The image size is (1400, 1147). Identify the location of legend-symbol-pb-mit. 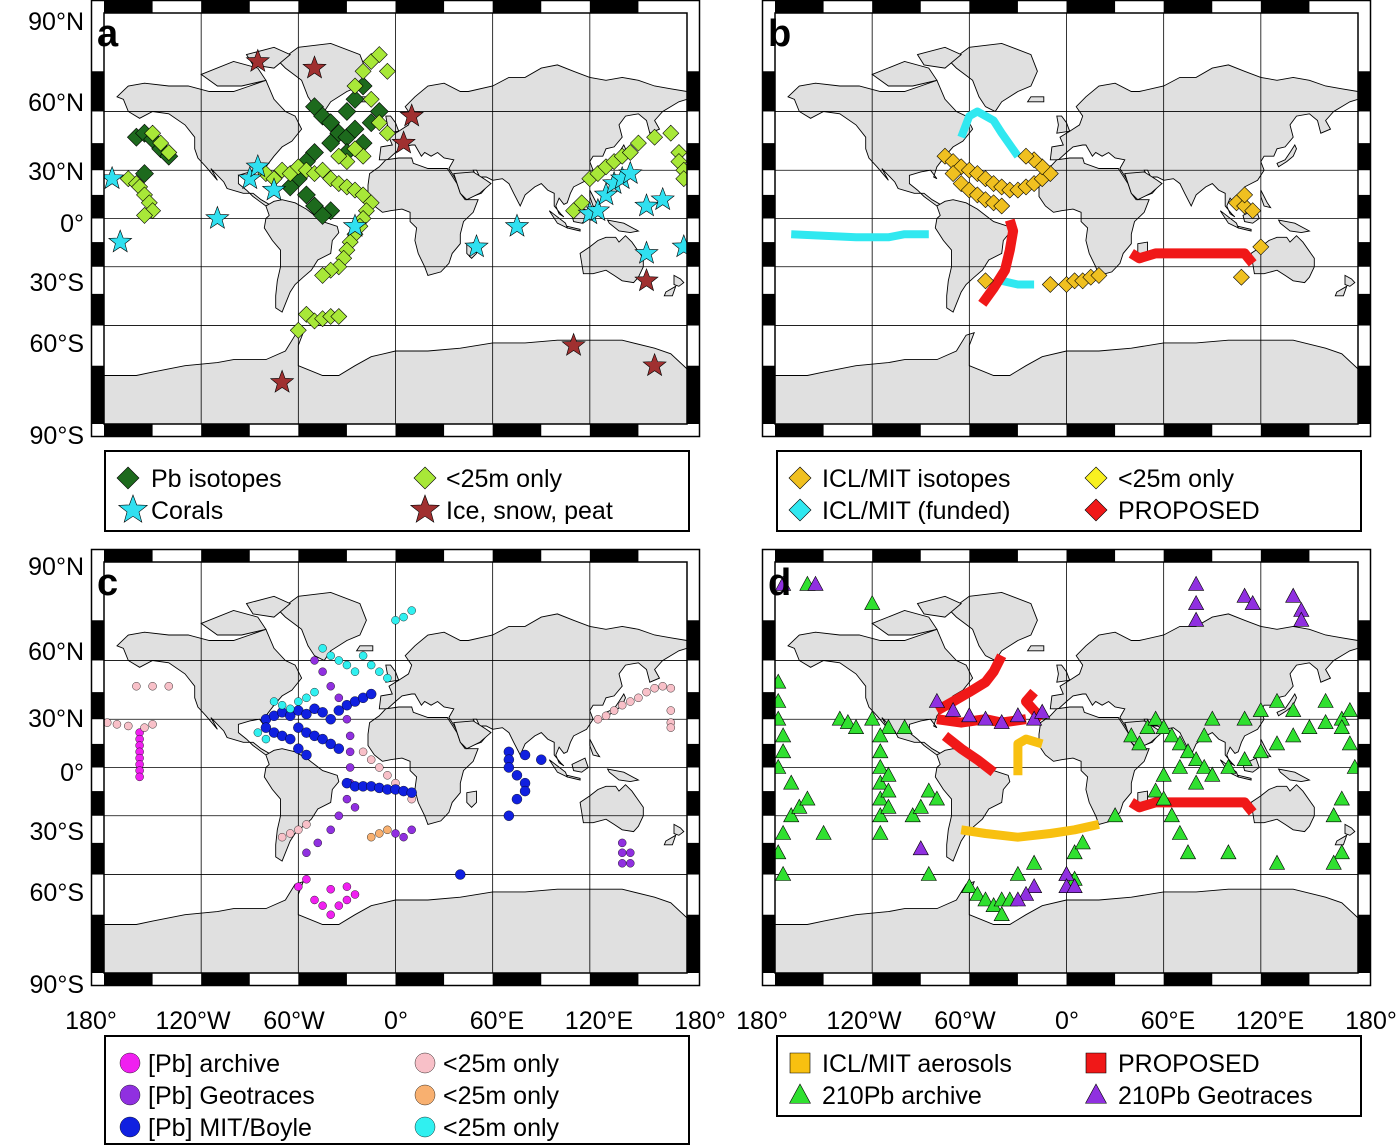
(130, 1127).